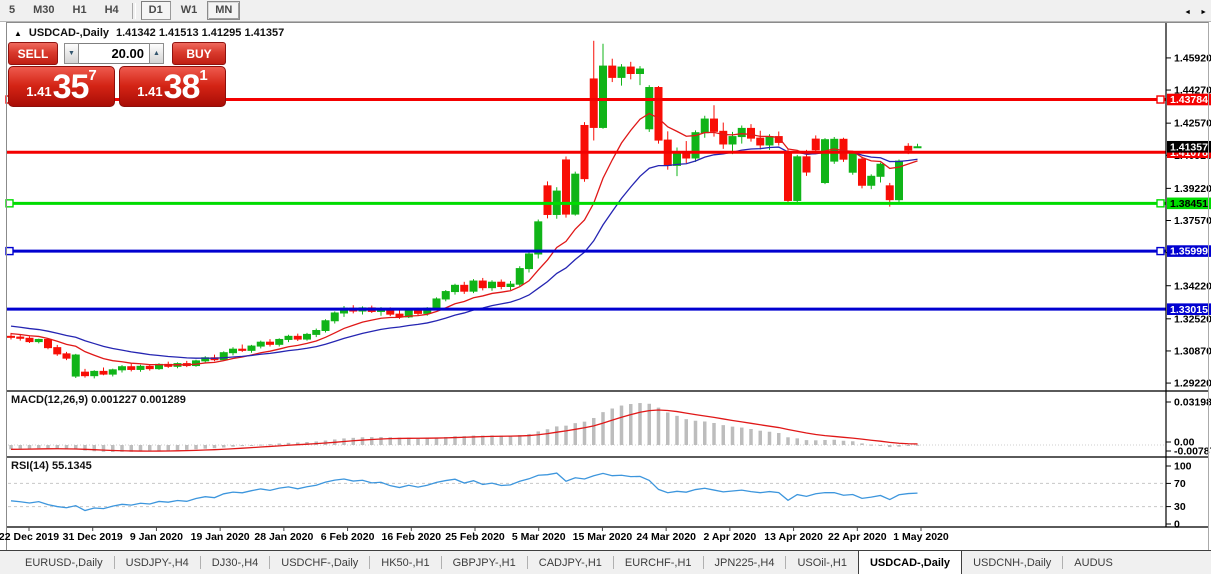 This screenshot has width=1211, height=574. What do you see at coordinates (464, 492) in the screenshot?
I see `rsi-line` at bounding box center [464, 492].